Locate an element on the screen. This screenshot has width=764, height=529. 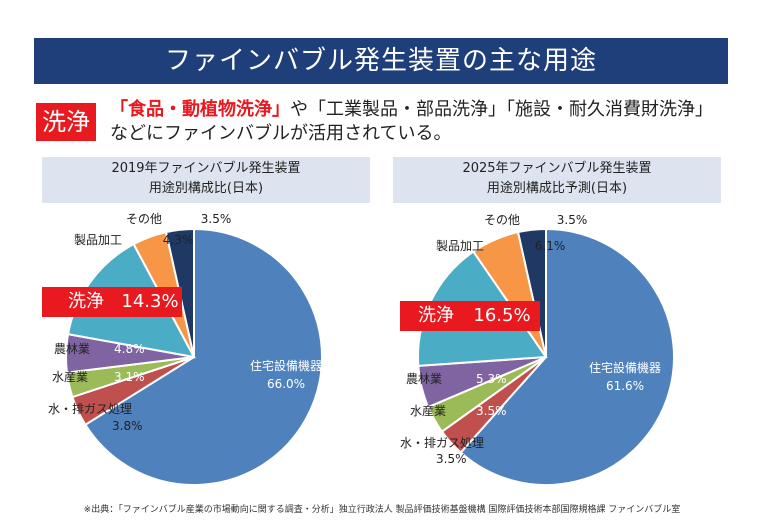
slice-value: 14.3% is located at coordinates (149, 301).